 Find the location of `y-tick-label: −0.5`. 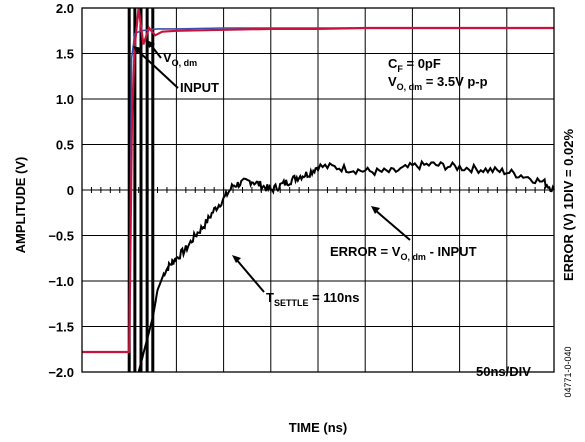

y-tick-label: −0.5 is located at coordinates (61, 236).